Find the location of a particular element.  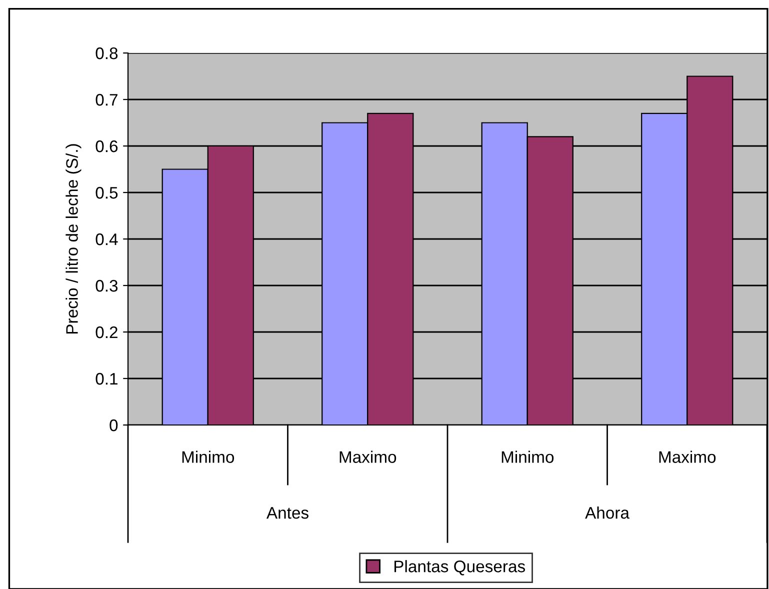

y-tick-label: 0 is located at coordinates (114, 425).